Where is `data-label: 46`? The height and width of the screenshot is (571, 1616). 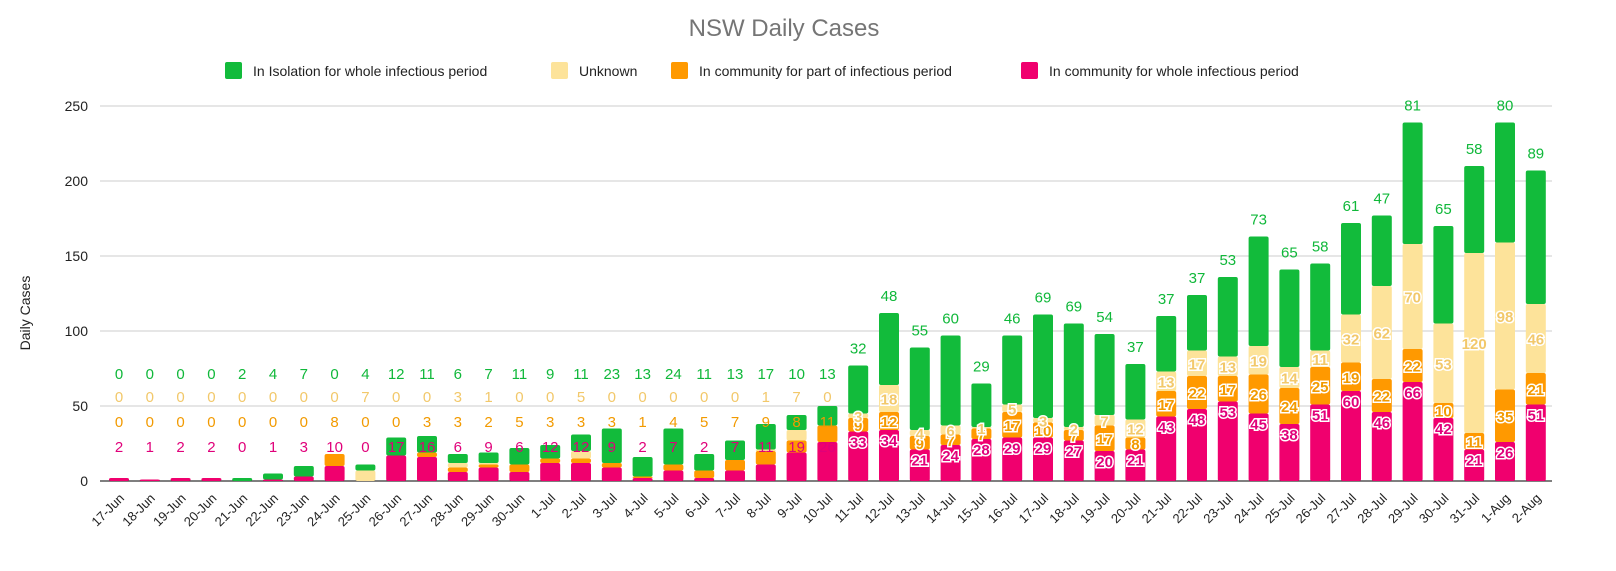 data-label: 46 is located at coordinates (1535, 340).